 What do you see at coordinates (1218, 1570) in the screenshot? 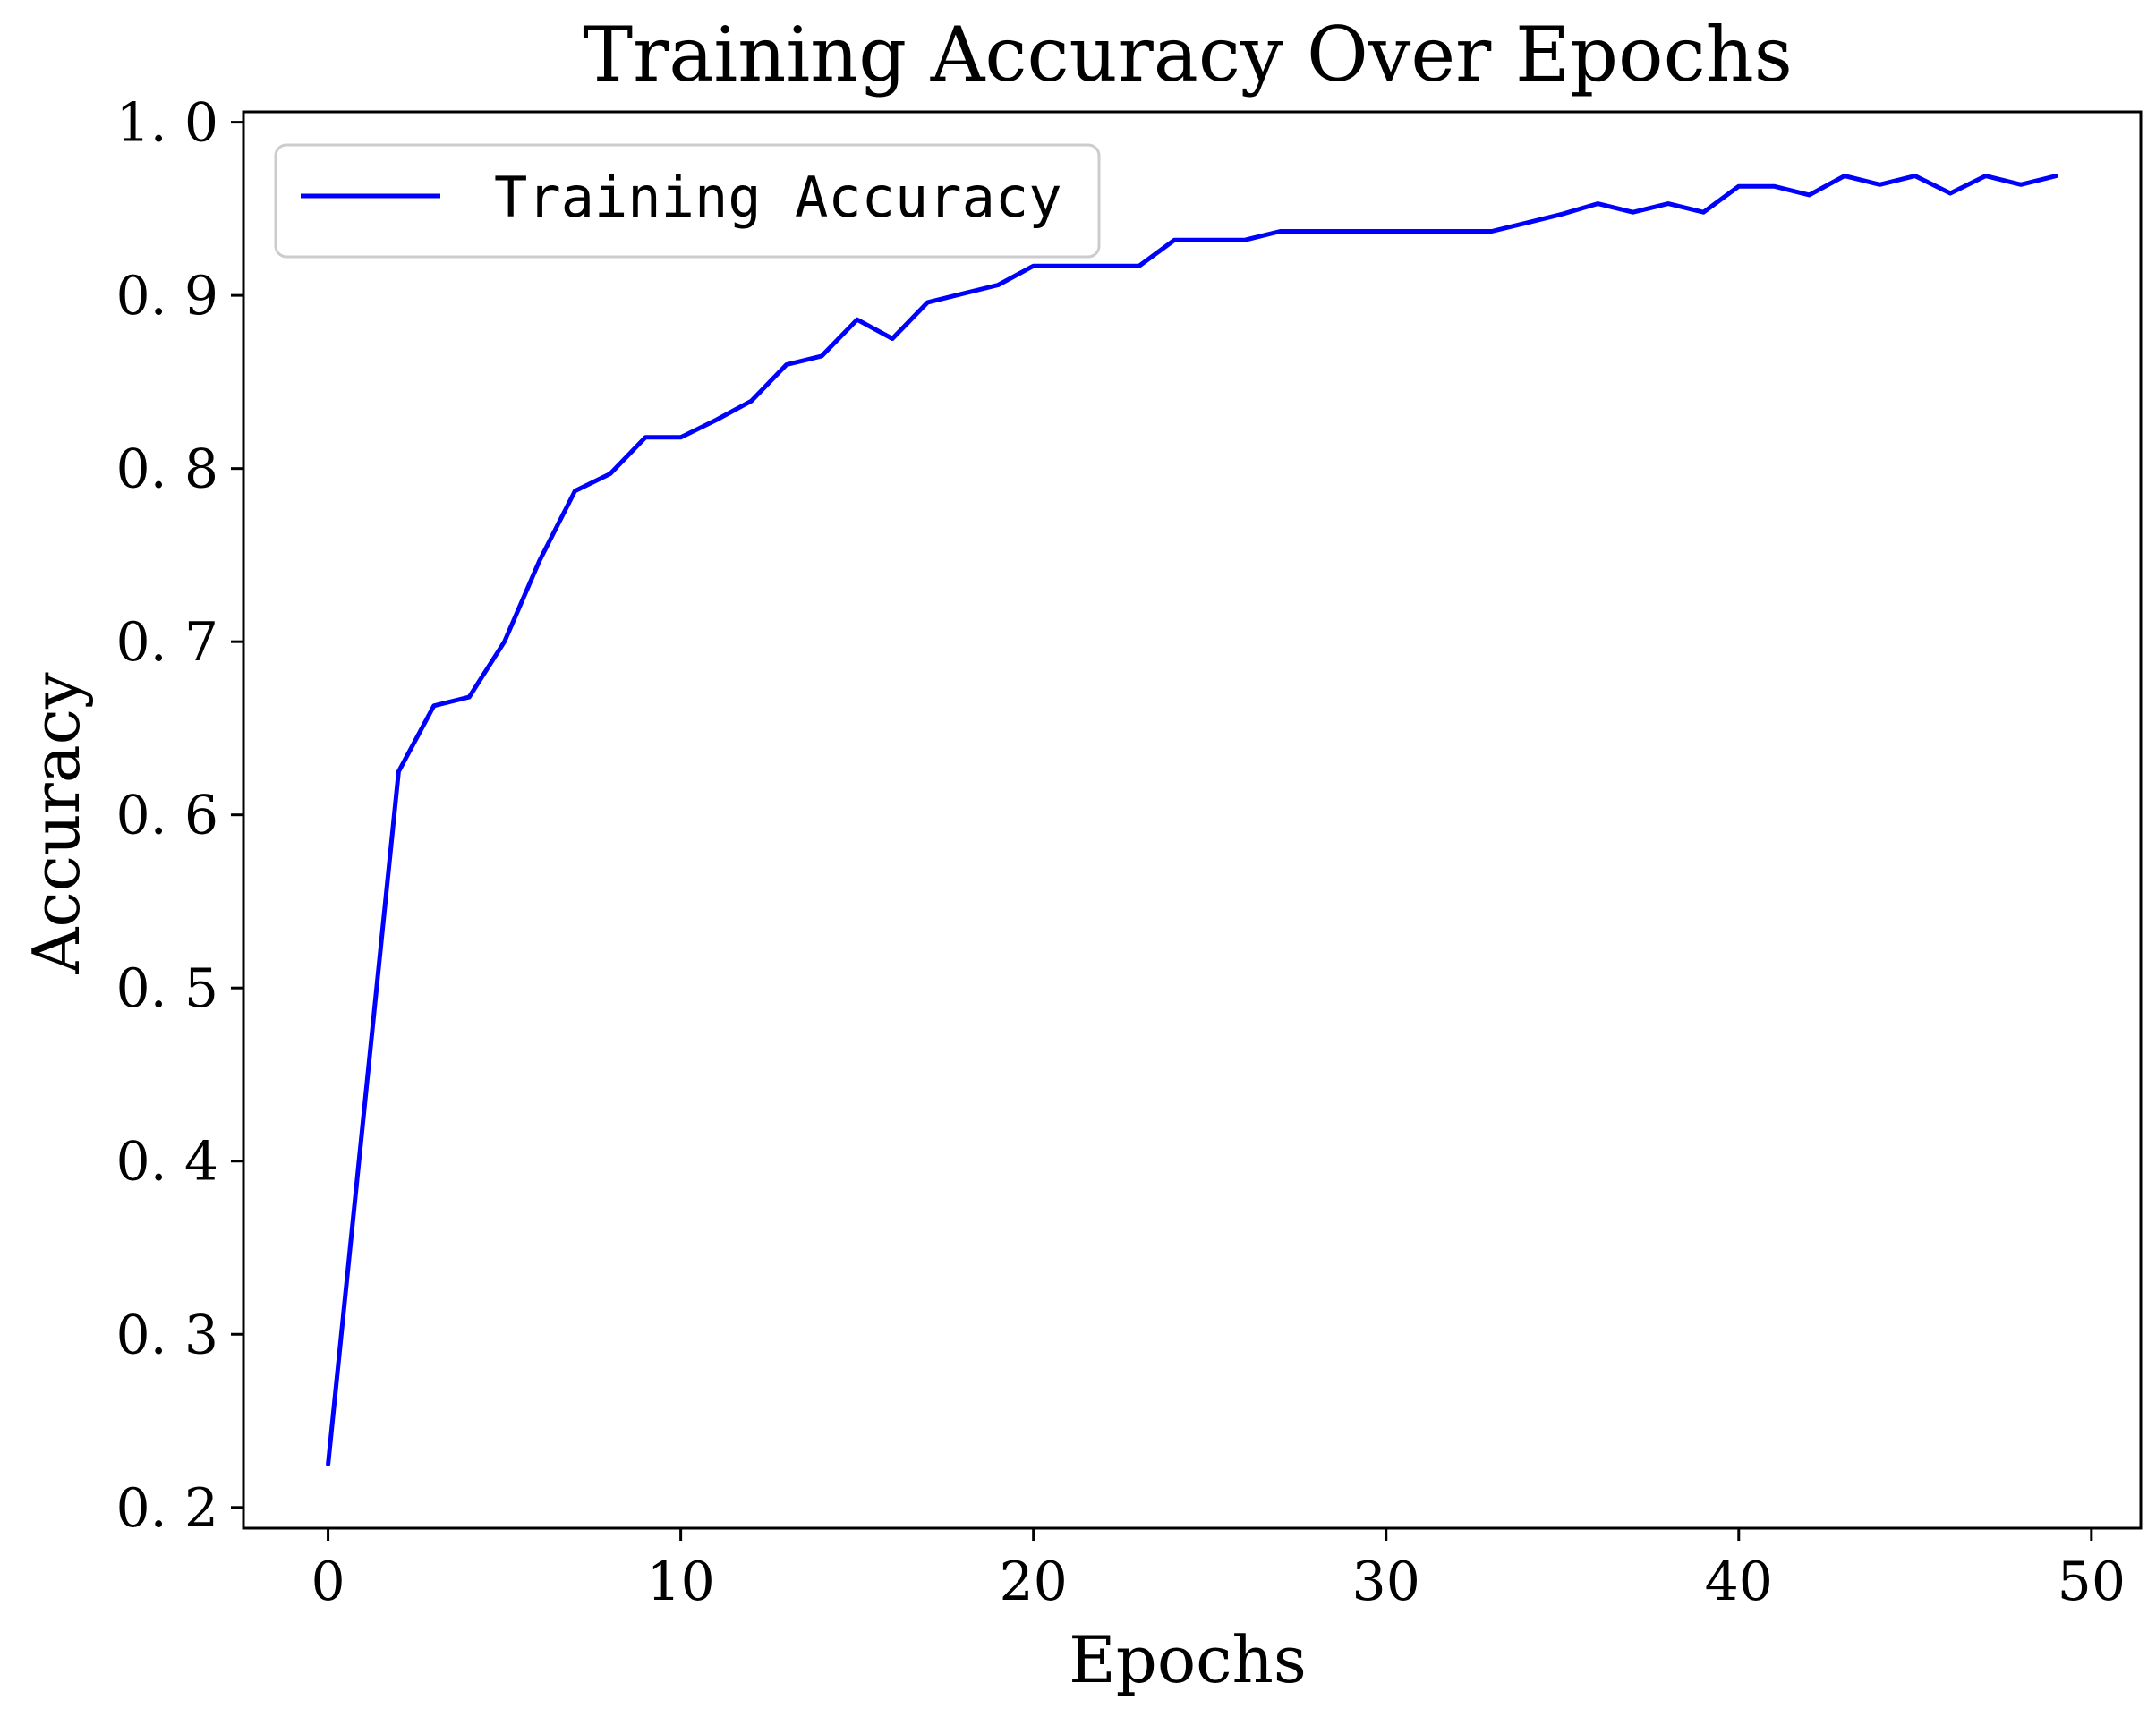
I see `x-axis-ticks: 0 10 20 30 40 50` at bounding box center [1218, 1570].